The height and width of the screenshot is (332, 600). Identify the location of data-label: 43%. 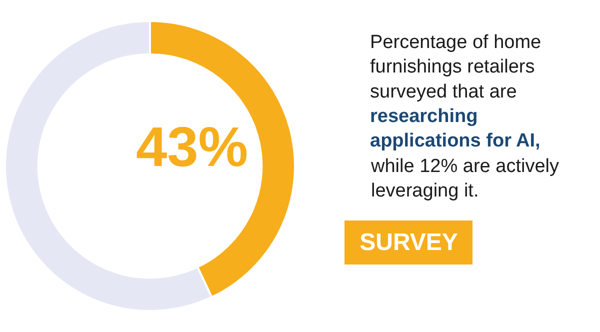
(192, 146).